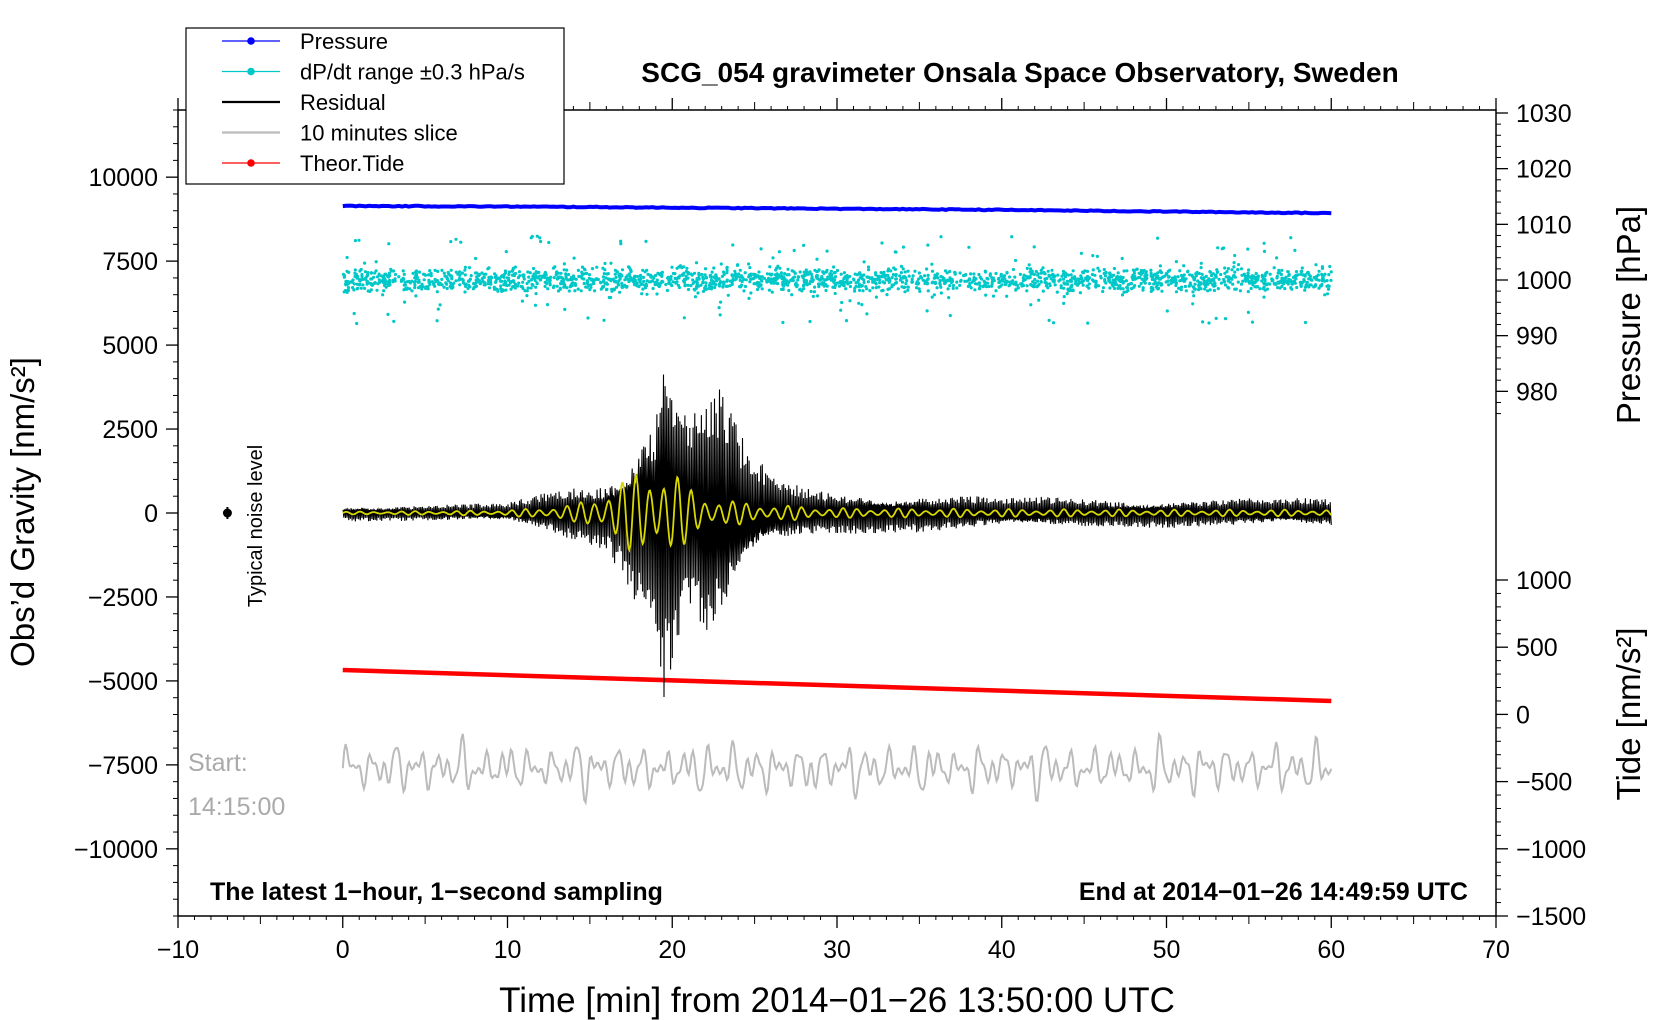  Describe the element at coordinates (1544, 170) in the screenshot. I see `pressure-tick-label: 1020` at that location.